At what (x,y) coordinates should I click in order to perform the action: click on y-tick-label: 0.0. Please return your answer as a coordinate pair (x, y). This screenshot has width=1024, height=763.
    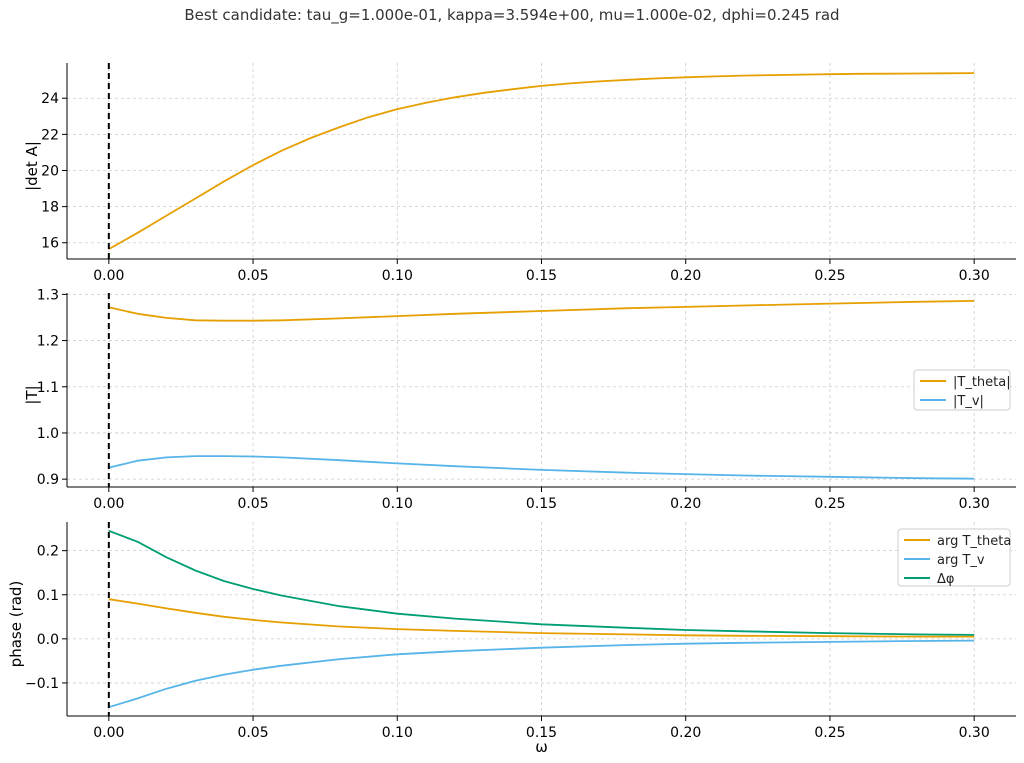
    Looking at the image, I should click on (48, 640).